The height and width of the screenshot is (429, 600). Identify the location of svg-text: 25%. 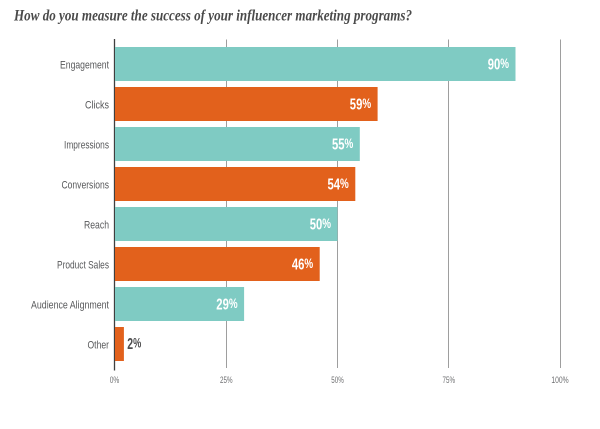
(226, 380).